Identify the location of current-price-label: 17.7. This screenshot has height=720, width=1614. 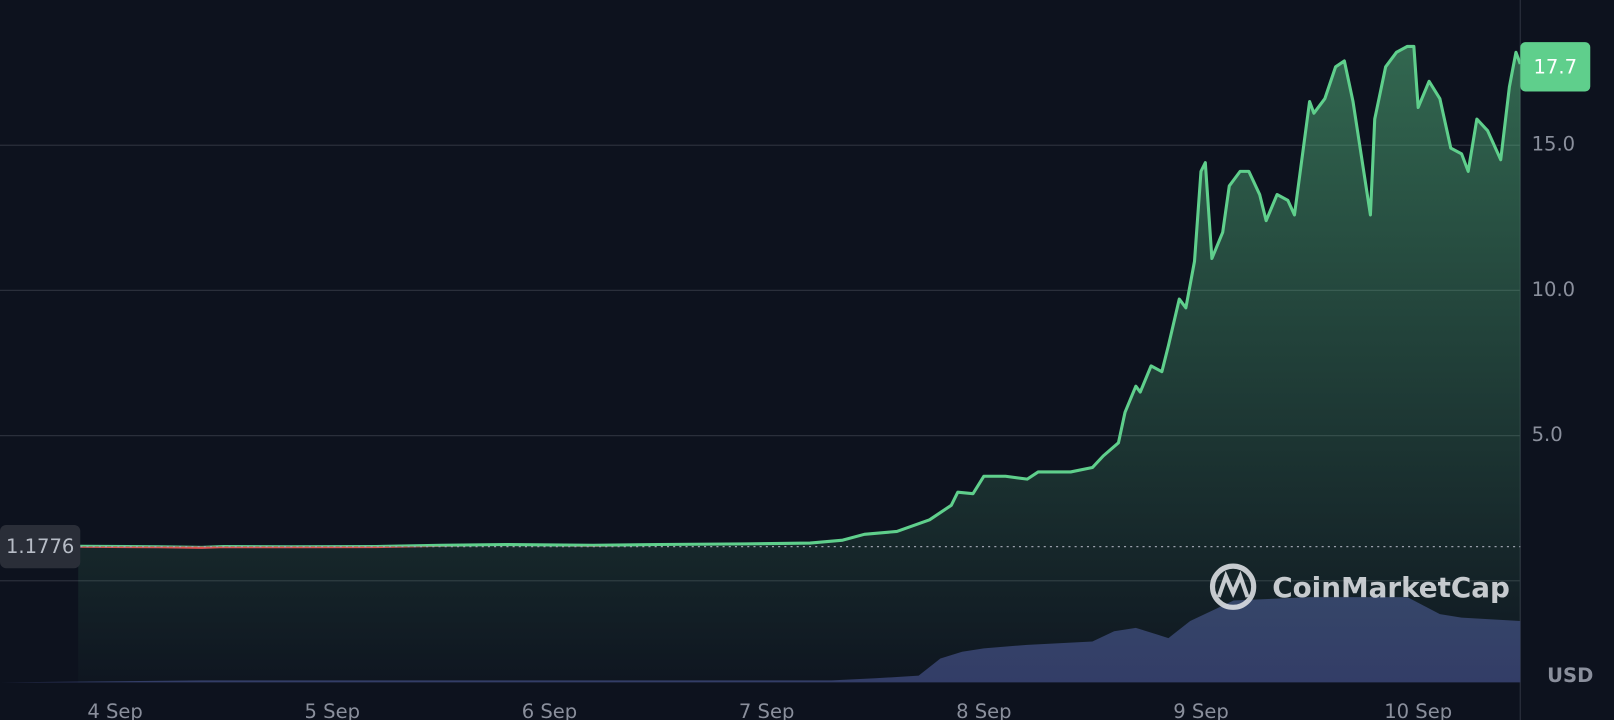
(1556, 66).